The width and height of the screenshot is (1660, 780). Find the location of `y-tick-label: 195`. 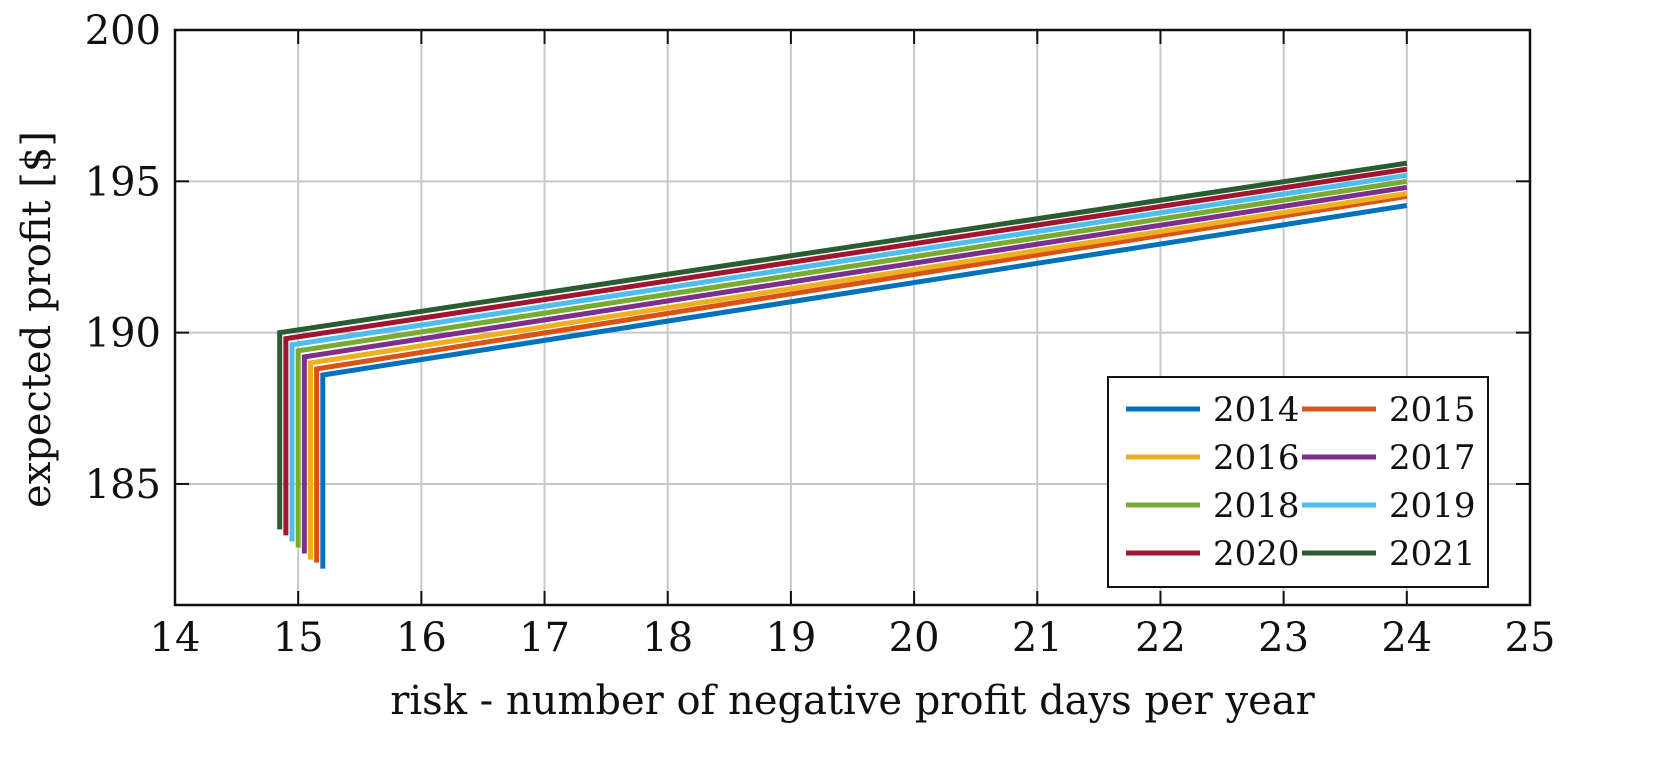

y-tick-label: 195 is located at coordinates (123, 182).